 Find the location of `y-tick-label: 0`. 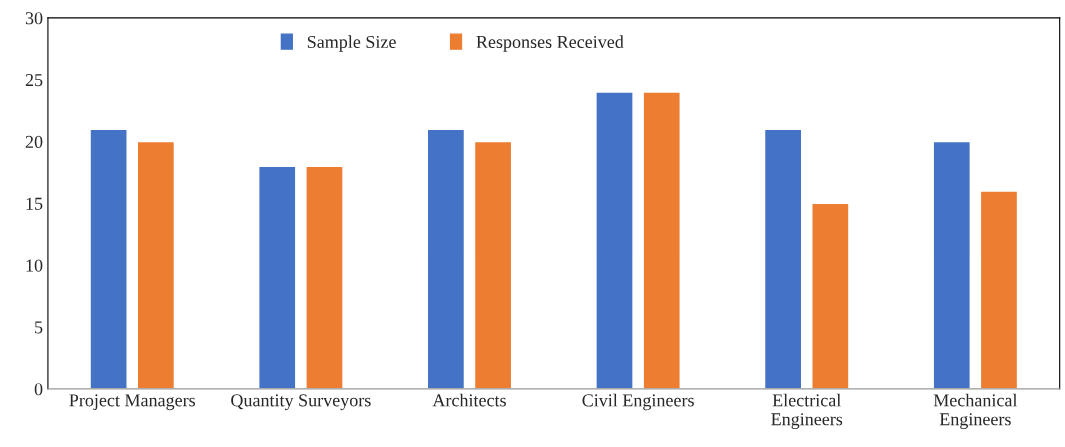

y-tick-label: 0 is located at coordinates (38, 389).